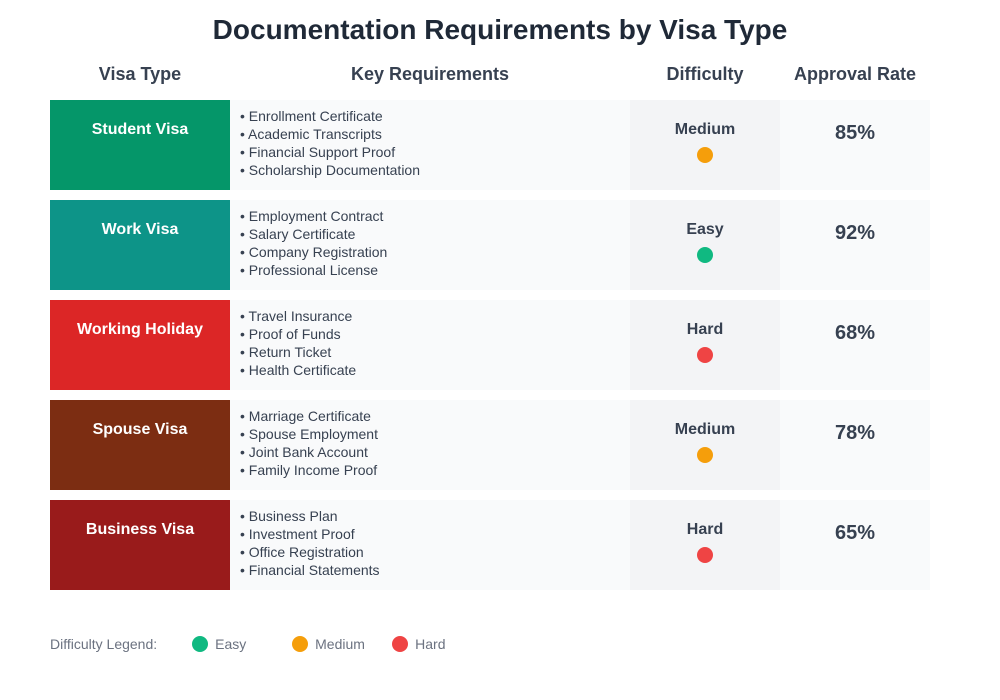 This screenshot has height=700, width=1000. Describe the element at coordinates (140, 74) in the screenshot. I see `header-visa-type: Visa Type` at that location.